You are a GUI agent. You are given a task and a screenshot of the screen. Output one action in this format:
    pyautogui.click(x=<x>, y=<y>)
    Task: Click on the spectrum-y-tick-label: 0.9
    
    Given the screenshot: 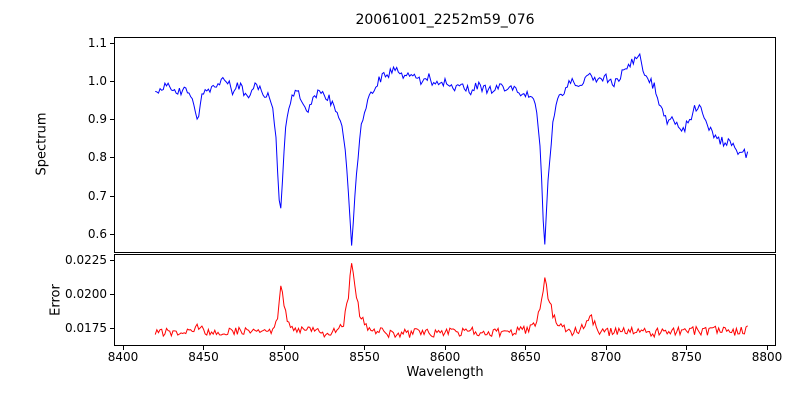 What is the action you would take?
    pyautogui.click(x=97, y=119)
    